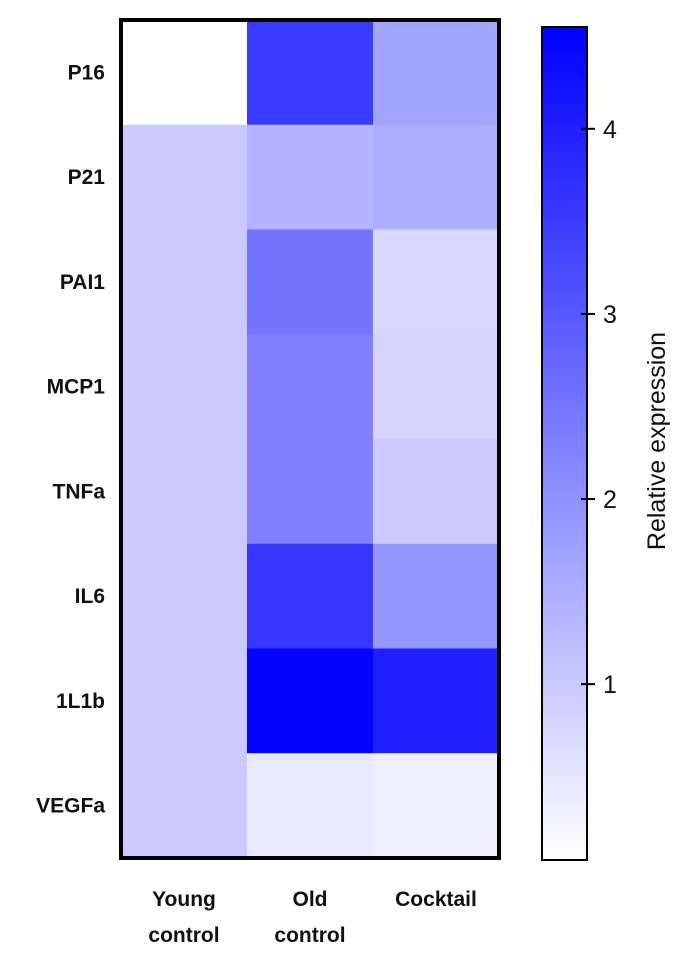  What do you see at coordinates (80, 701) in the screenshot?
I see `row-label: 1L1b` at bounding box center [80, 701].